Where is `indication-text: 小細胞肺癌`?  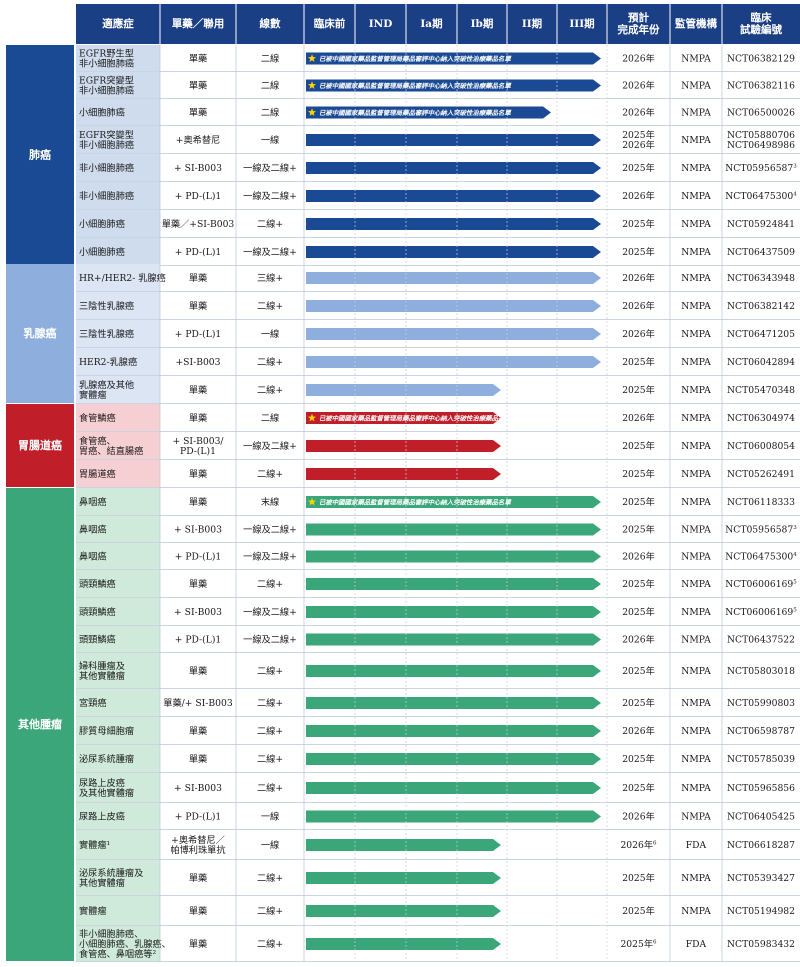
indication-text: 小細胞肺癌 is located at coordinates (102, 224).